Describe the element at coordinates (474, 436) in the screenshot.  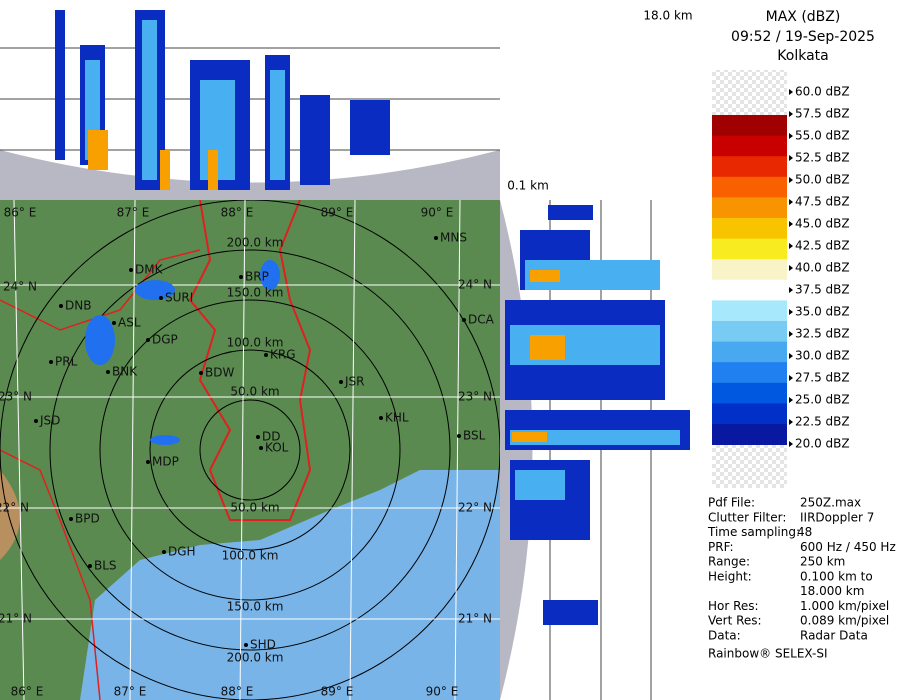
I see `city-label: BSL` at that location.